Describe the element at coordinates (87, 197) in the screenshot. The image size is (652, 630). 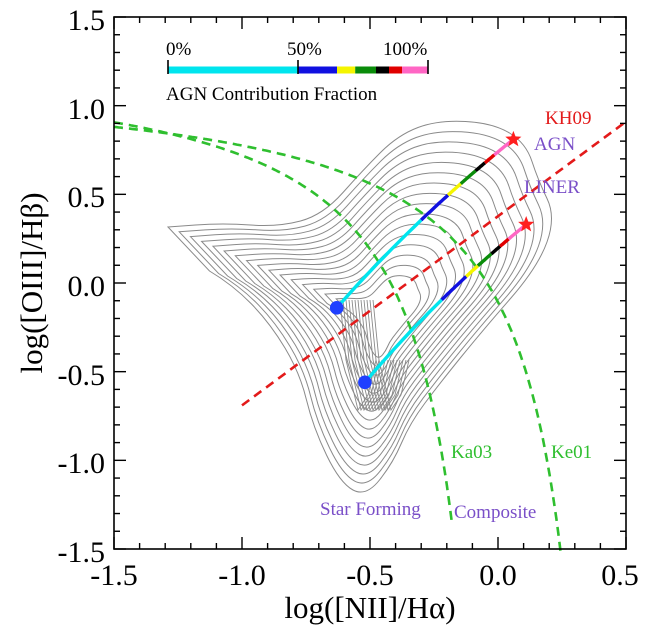
I see `y-tick-label: 0.5` at that location.